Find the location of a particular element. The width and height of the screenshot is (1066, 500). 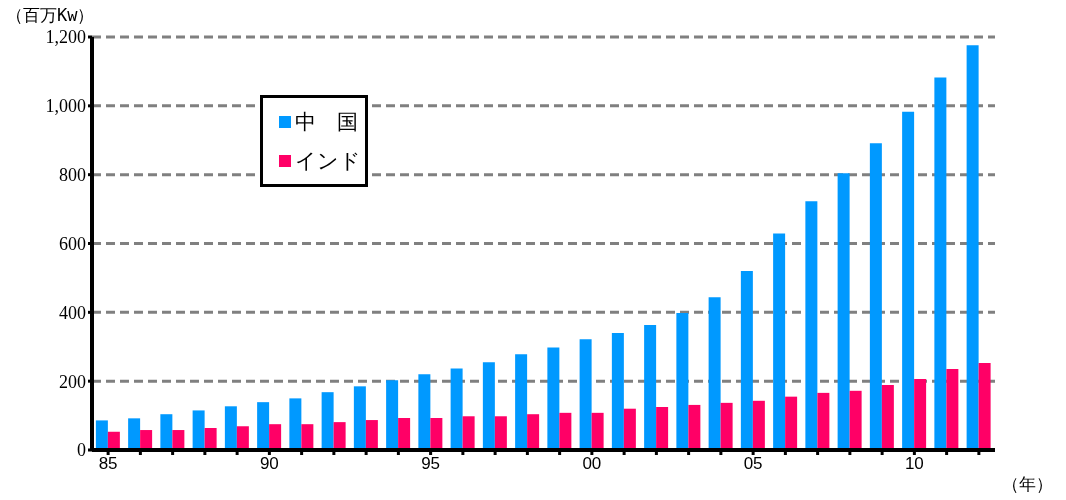

x-tick-label: 85 is located at coordinates (108, 464).